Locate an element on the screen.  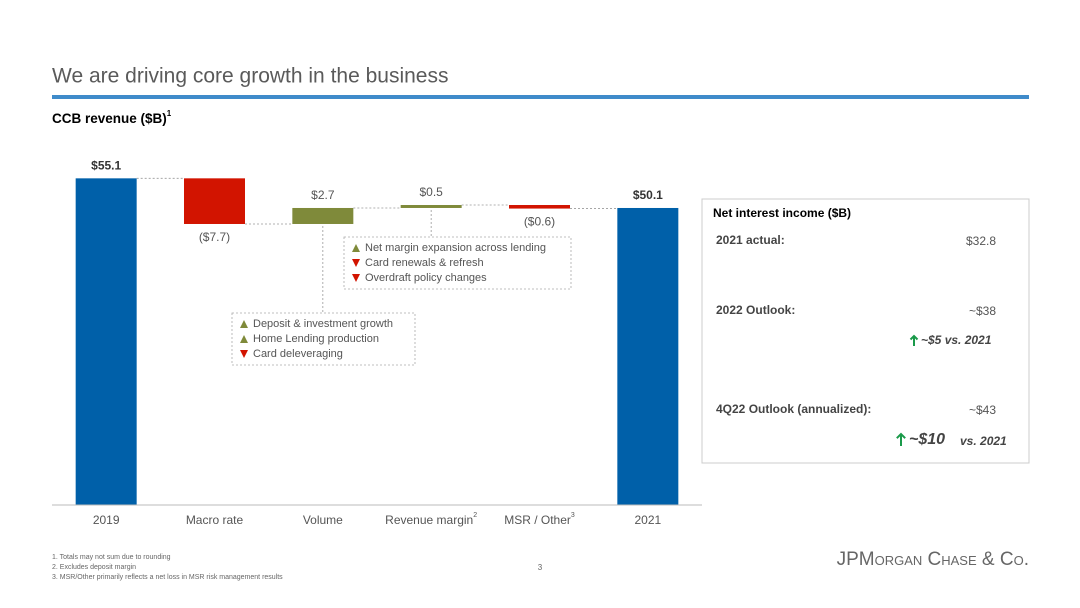
callout-item: Net margin expansion across lending is located at coordinates (455, 248).